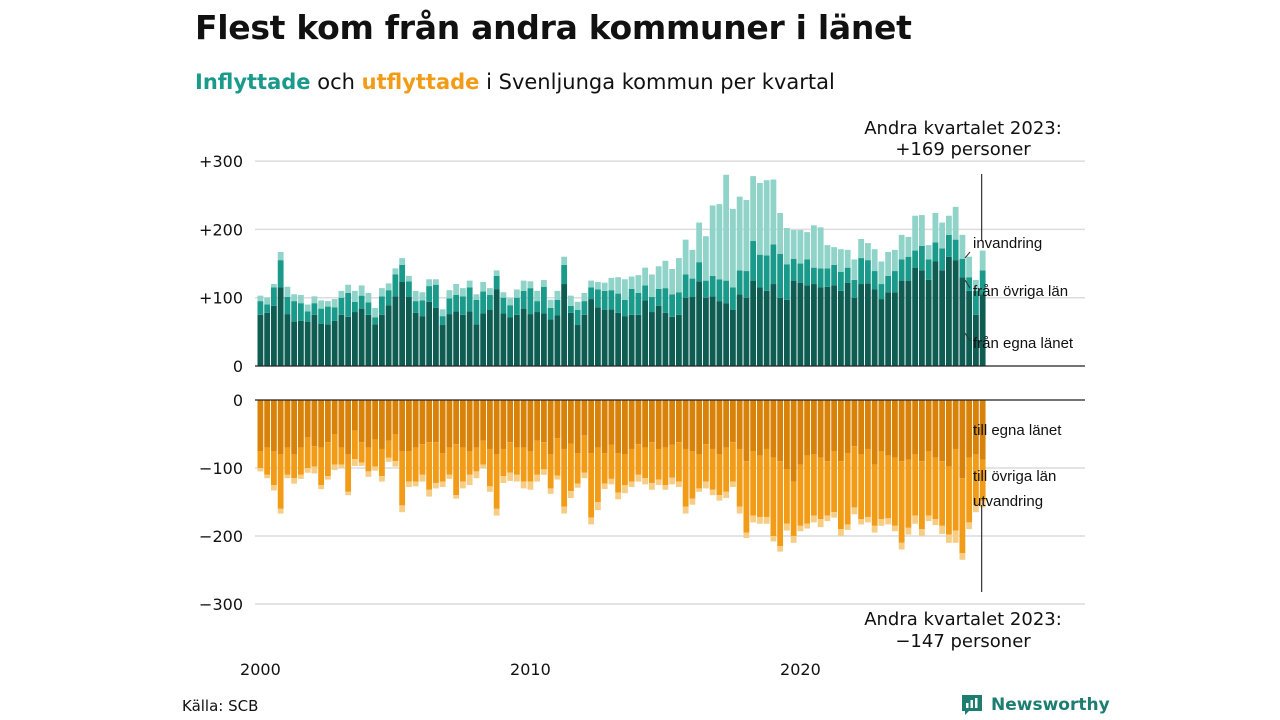 The height and width of the screenshot is (720, 1280). Describe the element at coordinates (1017, 430) in the screenshot. I see `series-label-out: till egna länet` at that location.